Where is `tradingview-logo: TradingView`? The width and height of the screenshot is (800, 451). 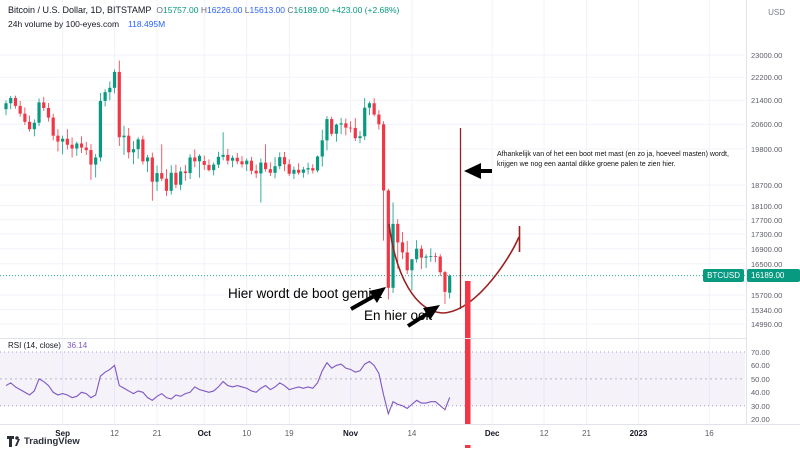 tradingview-logo: TradingView is located at coordinates (43, 441).